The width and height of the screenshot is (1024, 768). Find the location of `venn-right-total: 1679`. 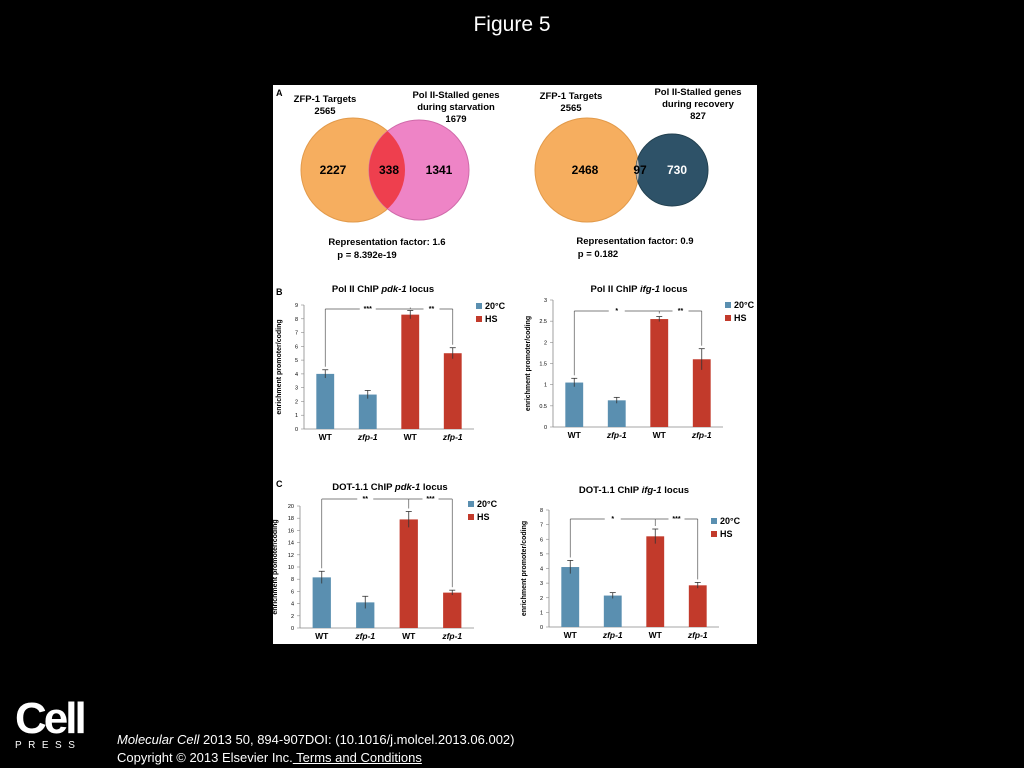

venn-right-total: 1679 is located at coordinates (455, 119).